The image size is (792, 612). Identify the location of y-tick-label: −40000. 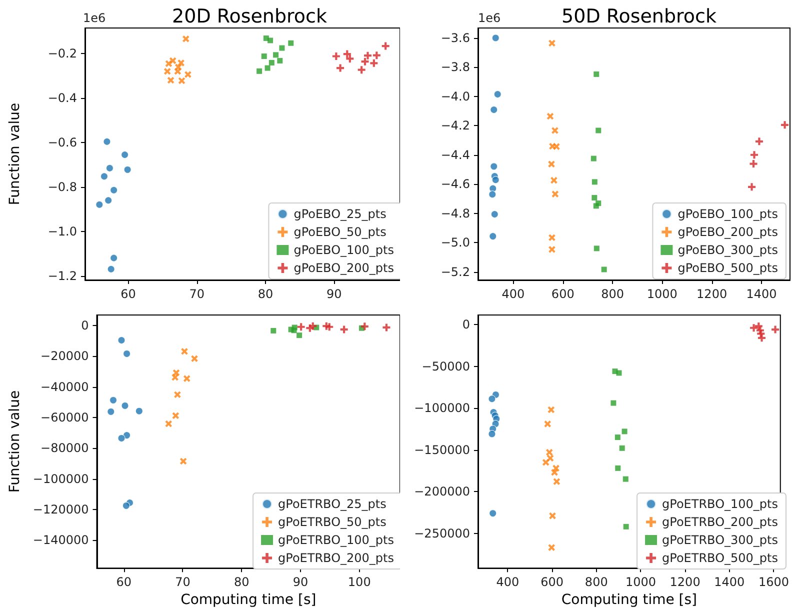
(64, 387).